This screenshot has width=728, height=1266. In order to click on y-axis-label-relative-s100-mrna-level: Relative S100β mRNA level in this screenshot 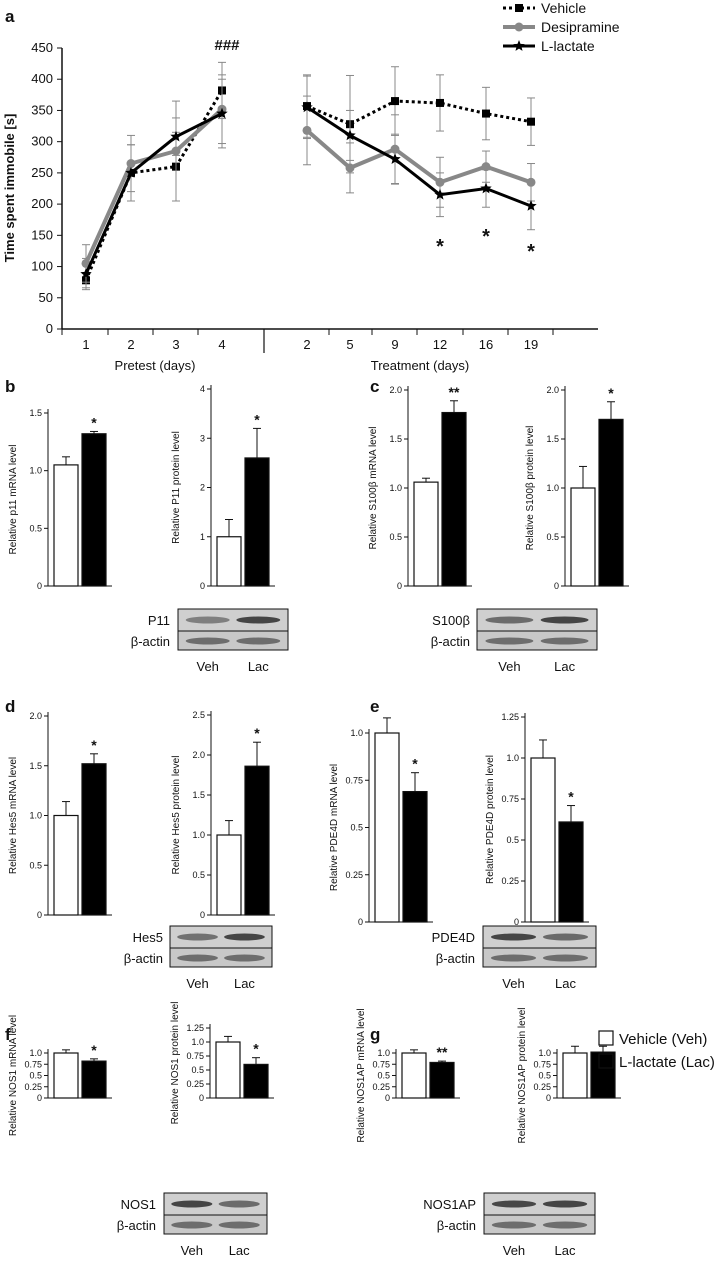, I will do `click(373, 487)`.